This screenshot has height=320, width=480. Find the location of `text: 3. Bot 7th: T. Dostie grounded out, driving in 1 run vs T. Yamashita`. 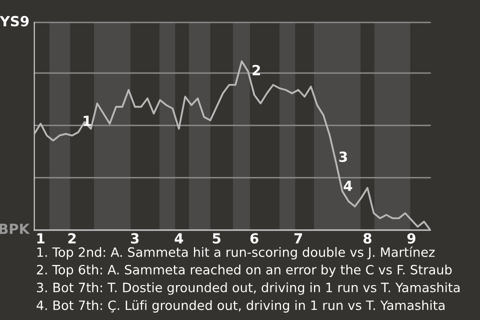

text: 3. Bot 7th: T. Dostie grounded out, driving in 1 run vs T. Yamashita is located at coordinates (248, 288).